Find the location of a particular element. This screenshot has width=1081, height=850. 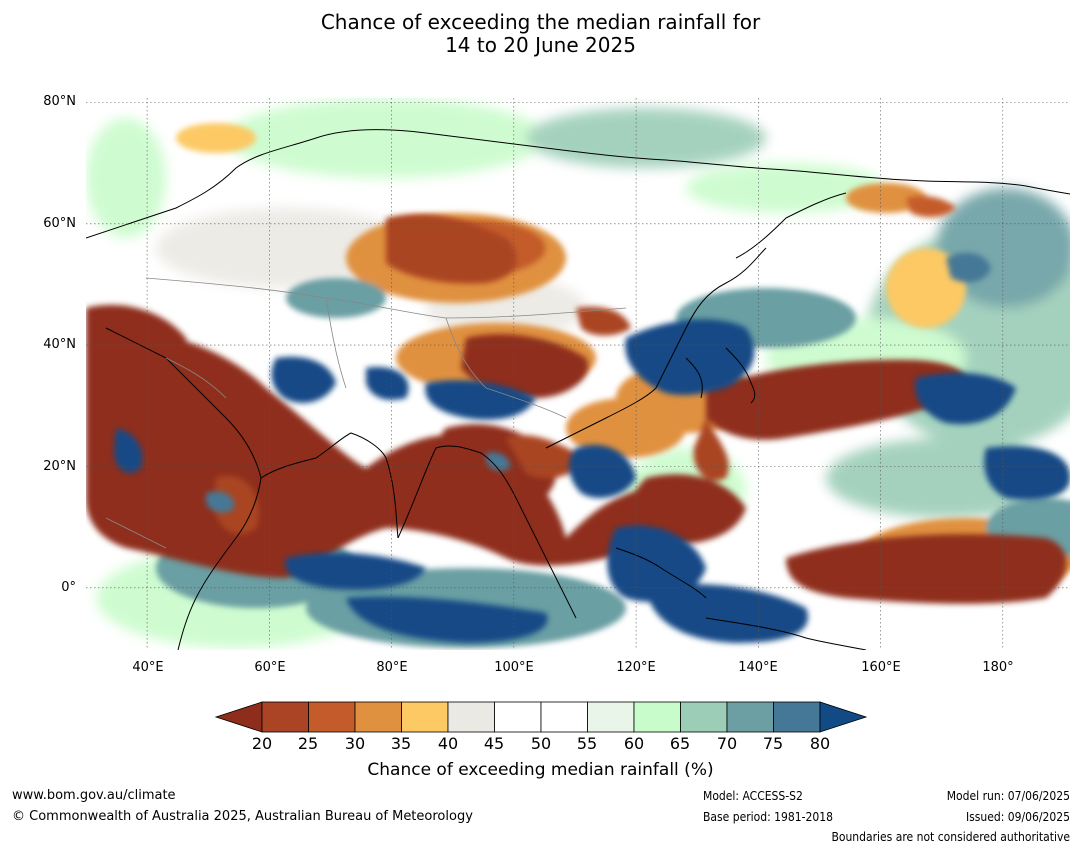

colorbar-tick-label: 35 is located at coordinates (401, 743).